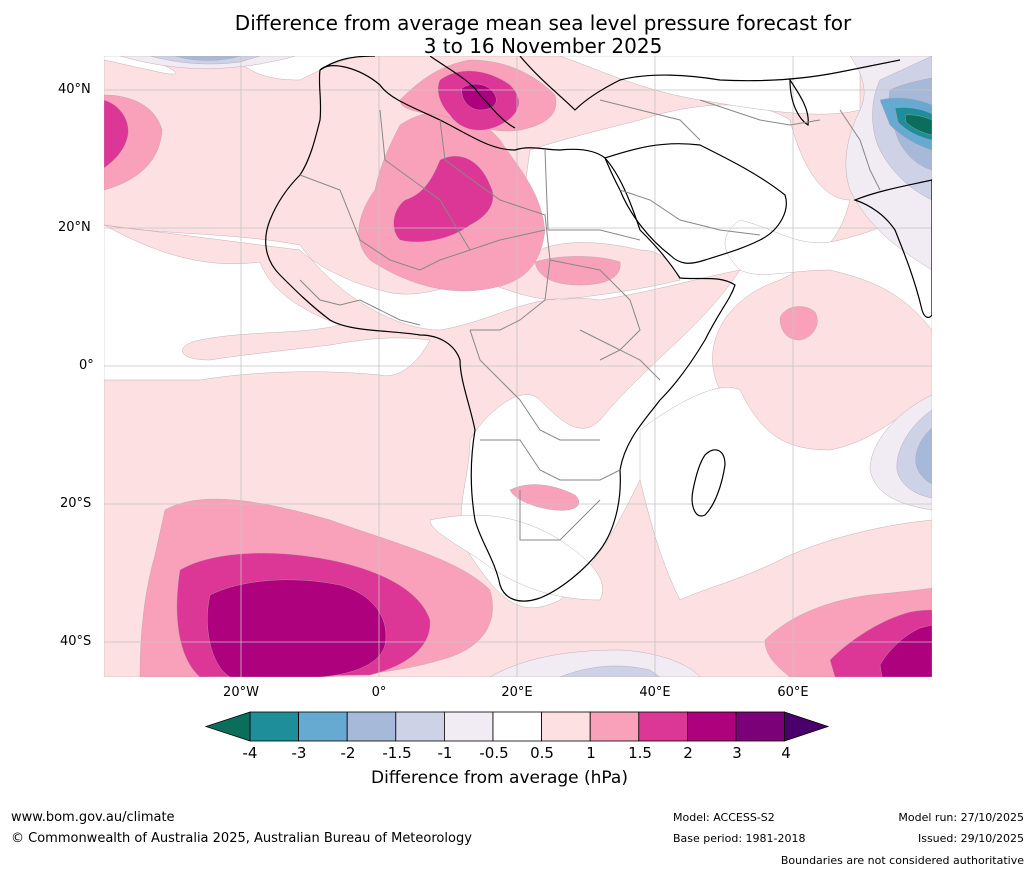 Image resolution: width=1035 pixels, height=873 pixels. I want to click on longitude-label-20w: 20°W, so click(241, 692).